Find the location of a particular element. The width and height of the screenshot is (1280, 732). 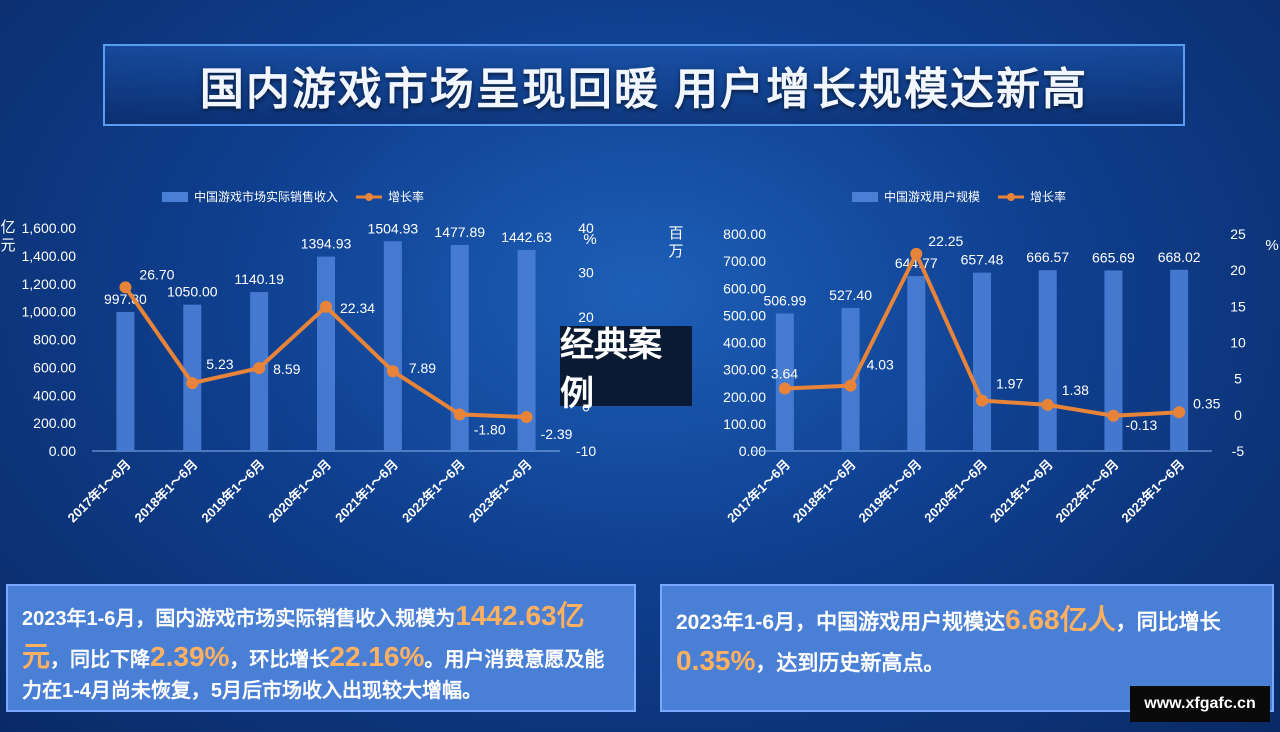

left-tick-label: 1,400.00 is located at coordinates (49, 256).